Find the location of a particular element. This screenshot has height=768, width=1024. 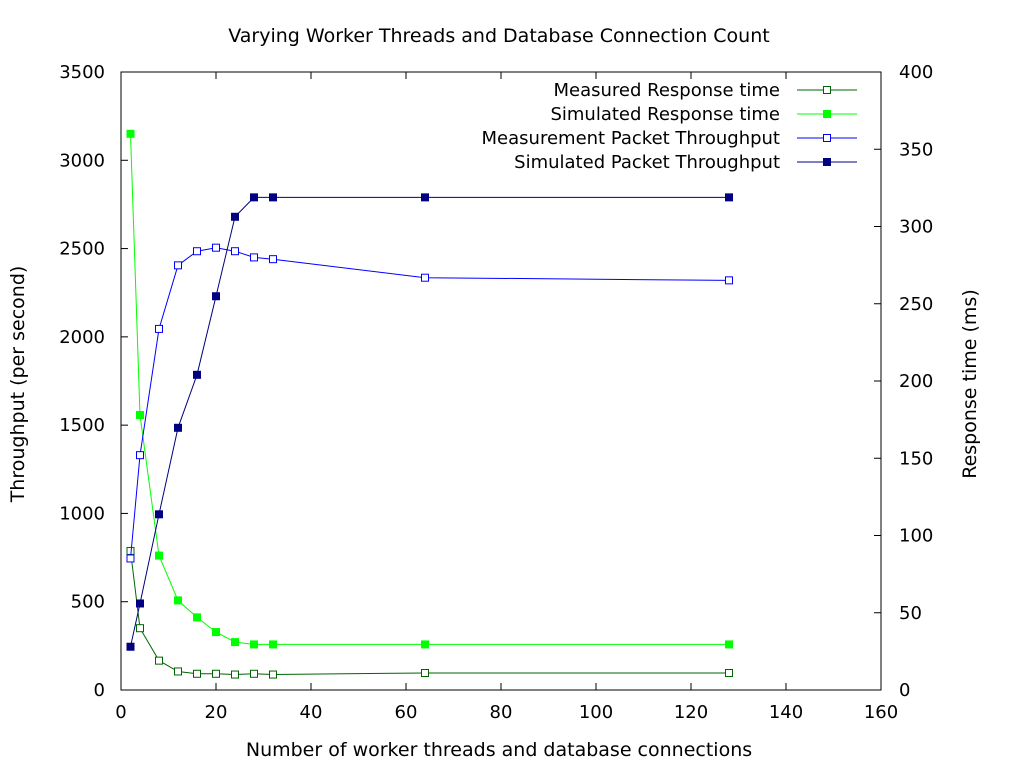

y-right-tick-label: 250 is located at coordinates (916, 304).